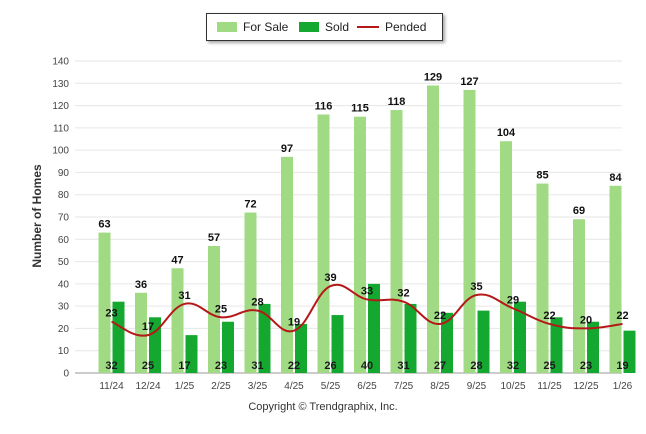 The image size is (646, 434). Describe the element at coordinates (64, 218) in the screenshot. I see `y-tick-label: 70` at that location.